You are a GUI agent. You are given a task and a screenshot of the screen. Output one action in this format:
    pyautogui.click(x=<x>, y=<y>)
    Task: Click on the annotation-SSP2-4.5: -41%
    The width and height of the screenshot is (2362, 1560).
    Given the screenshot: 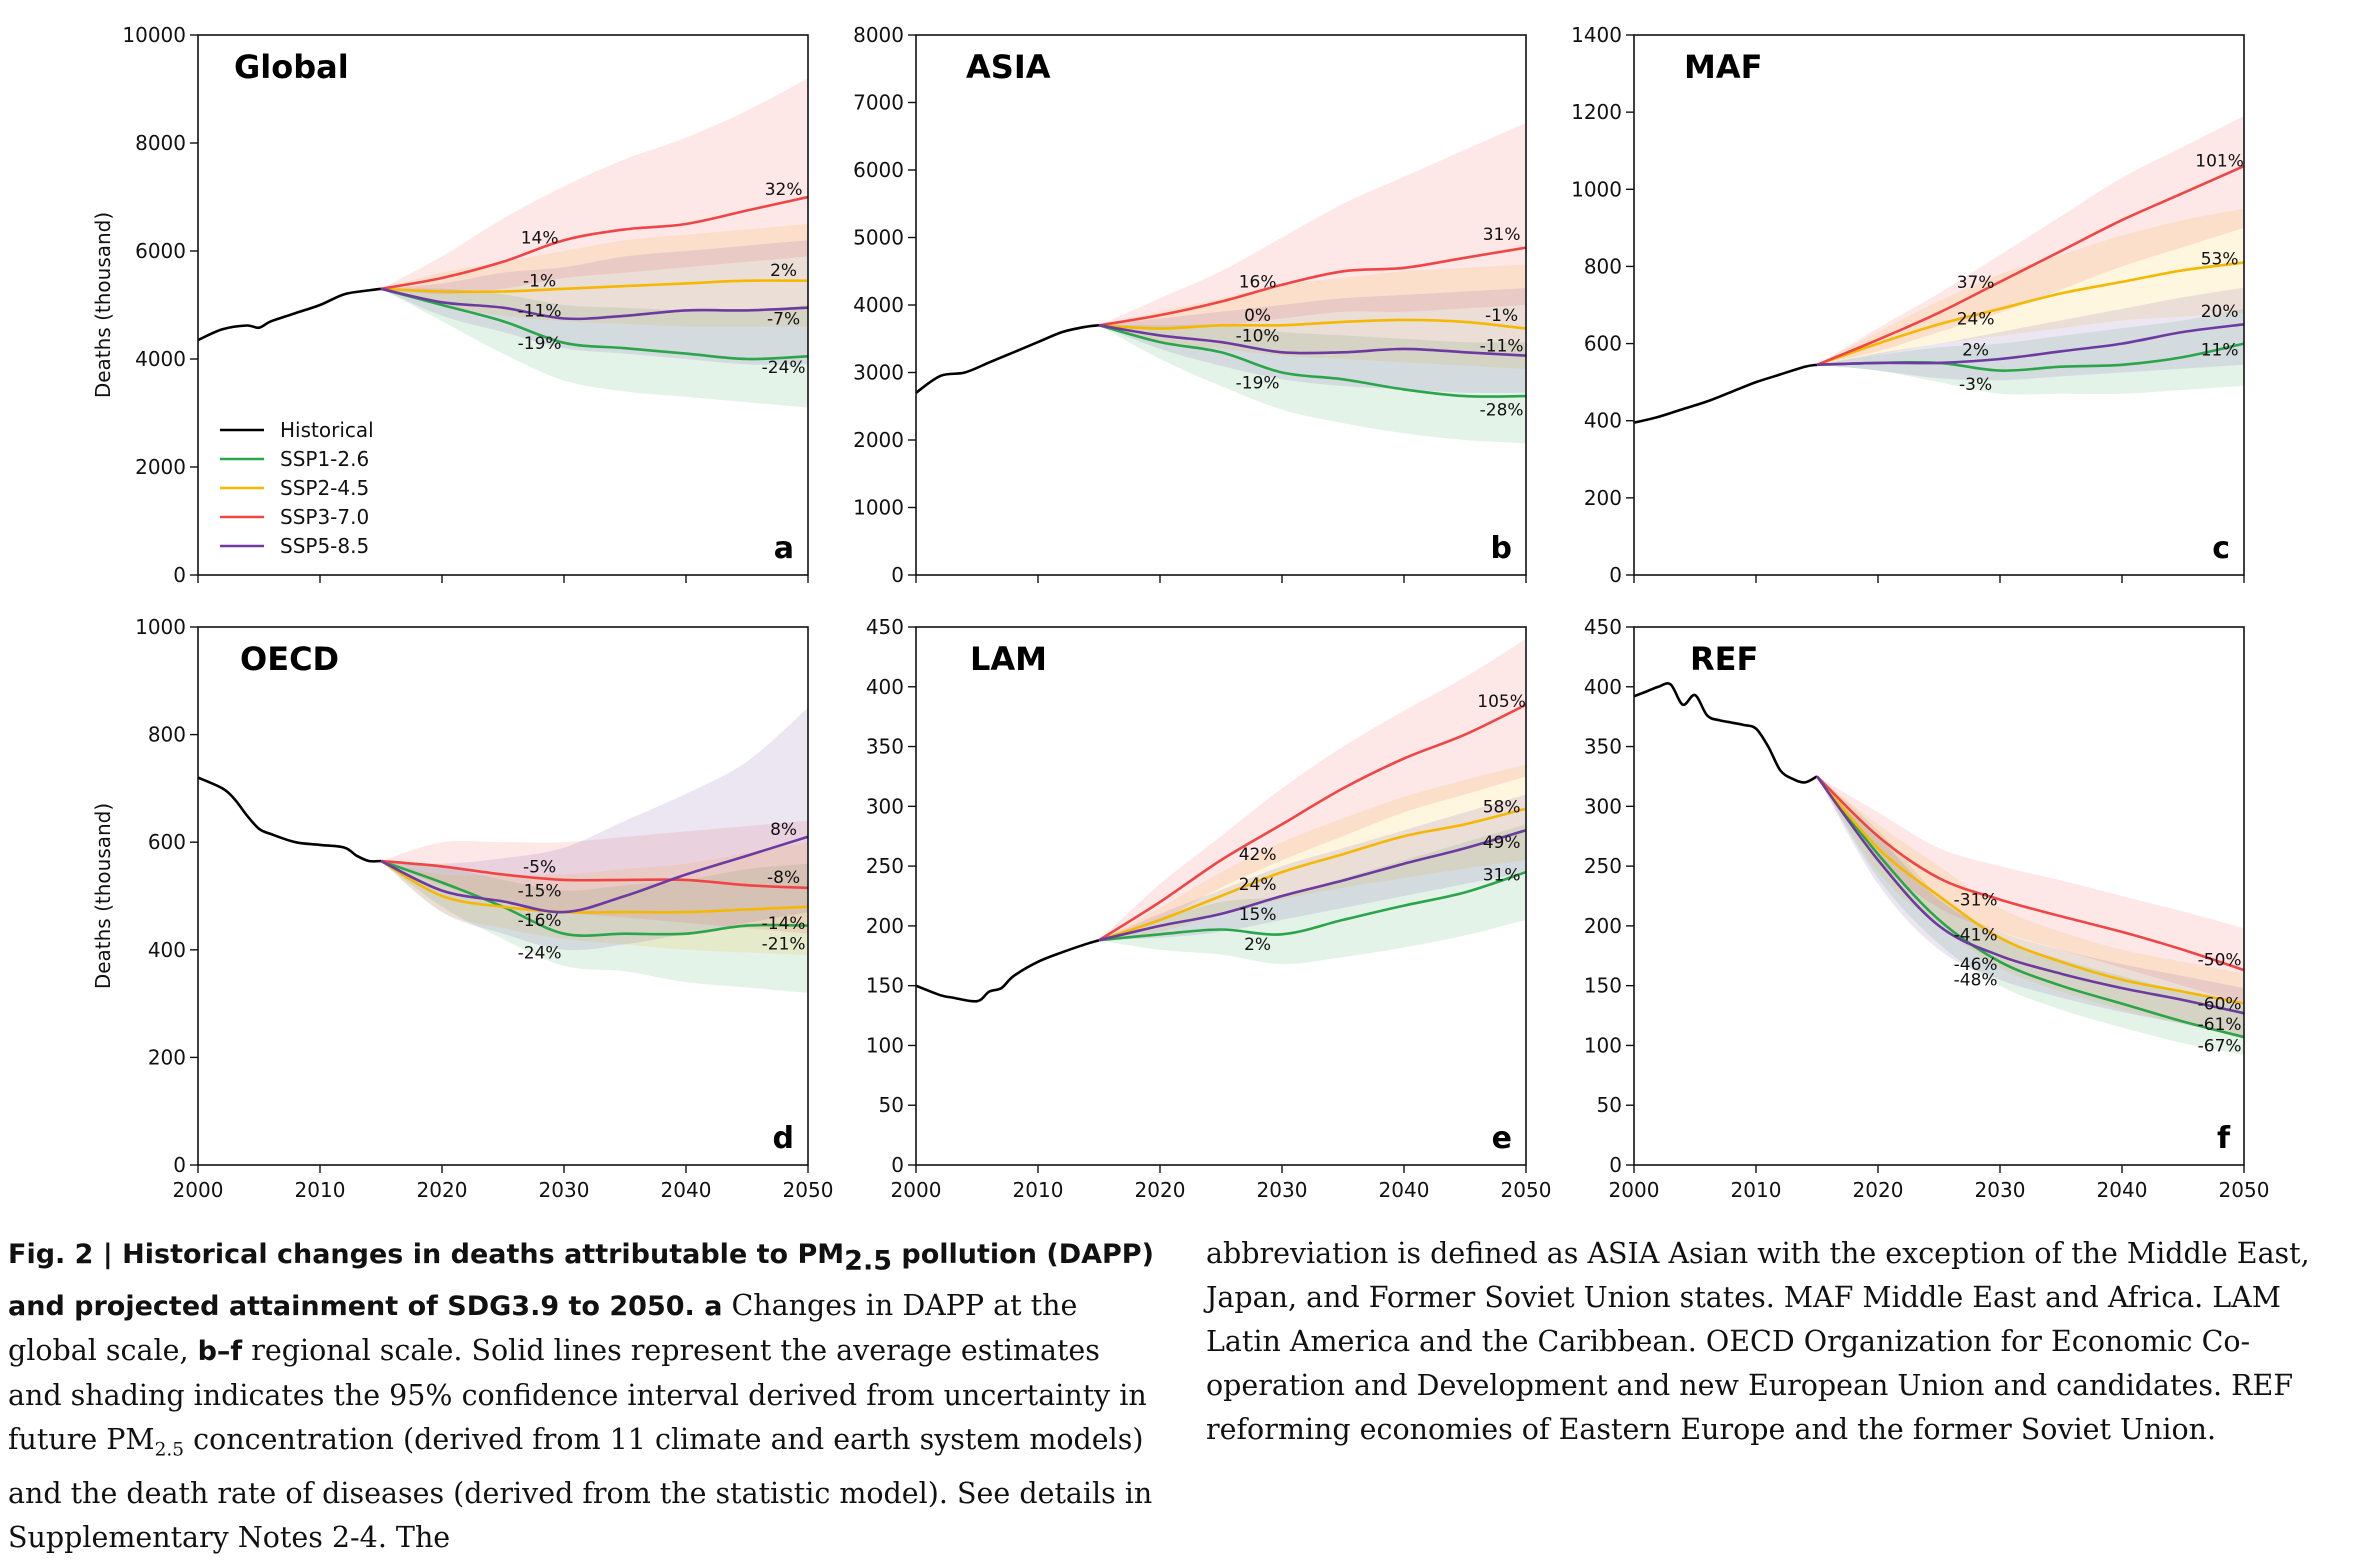 What is the action you would take?
    pyautogui.click(x=1976, y=935)
    